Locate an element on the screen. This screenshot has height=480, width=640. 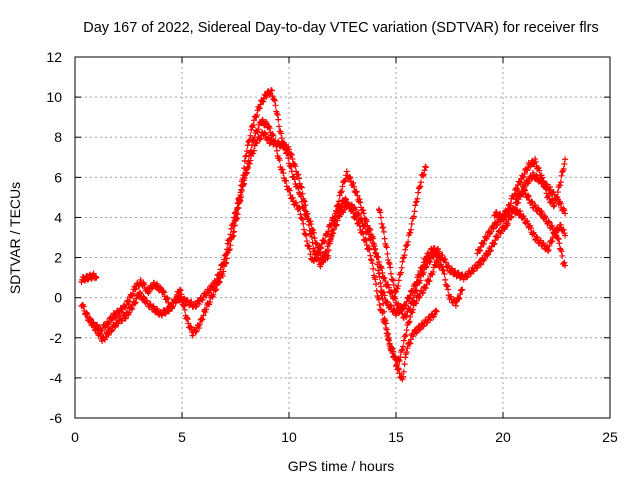
y-tick-label: 10 is located at coordinates (54, 97).